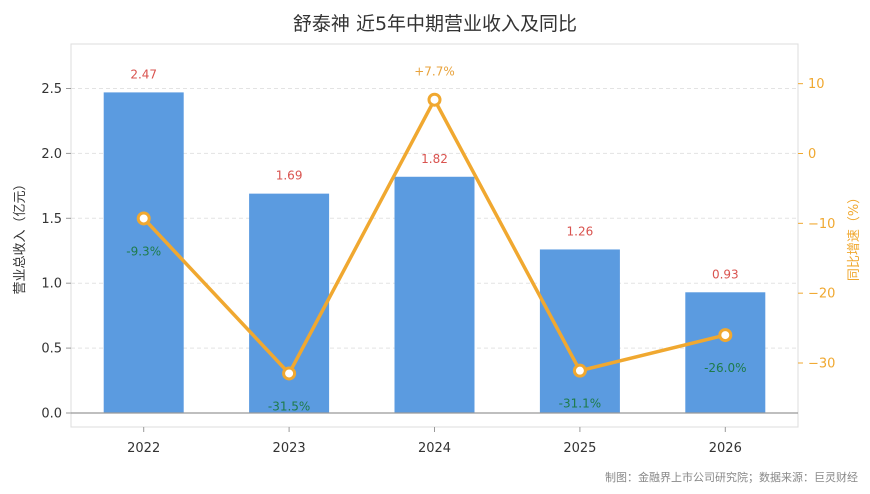 The width and height of the screenshot is (870, 494). Describe the element at coordinates (289, 448) in the screenshot. I see `x-tick-label: 2023` at that location.